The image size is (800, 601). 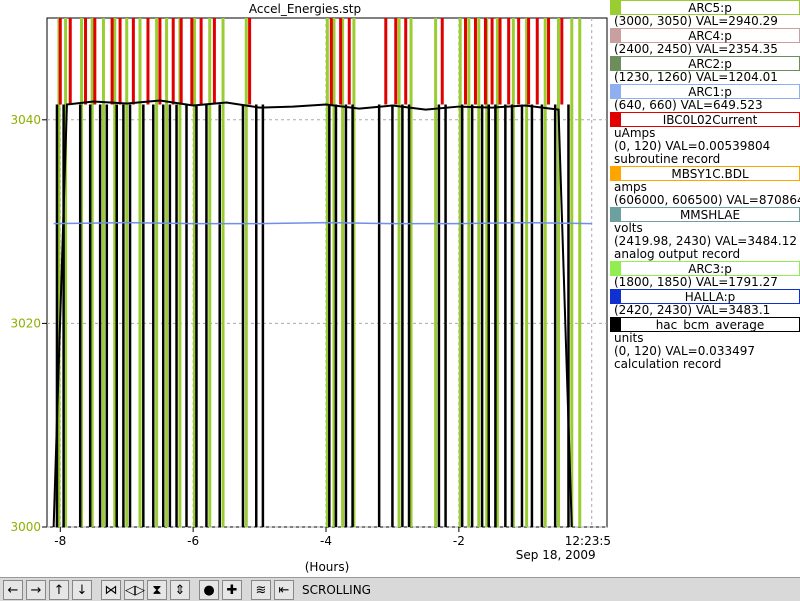 What do you see at coordinates (696, 282) in the screenshot?
I see `legend-detail-line: (1800, 1850) VAL=1791.27` at bounding box center [696, 282].